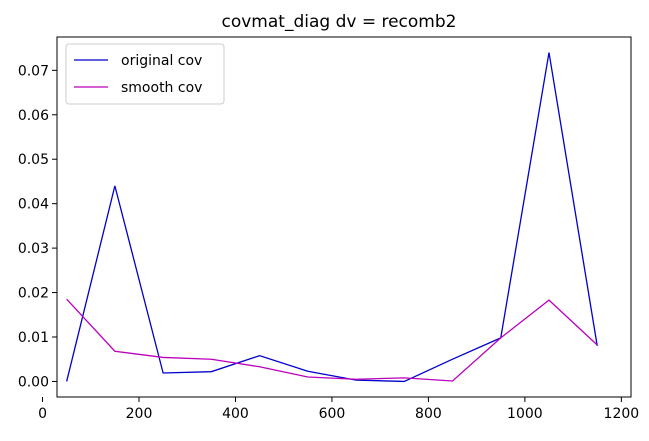  Describe the element at coordinates (428, 414) in the screenshot. I see `x-tick-label: 800` at that location.